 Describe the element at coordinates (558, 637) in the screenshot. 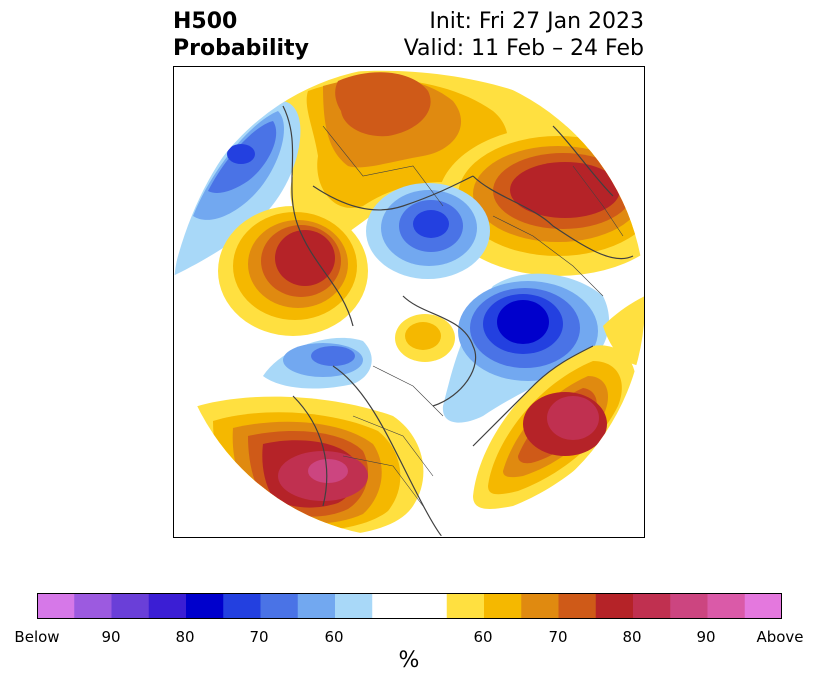

I see `colorbar-tick-above-70: 70` at that location.